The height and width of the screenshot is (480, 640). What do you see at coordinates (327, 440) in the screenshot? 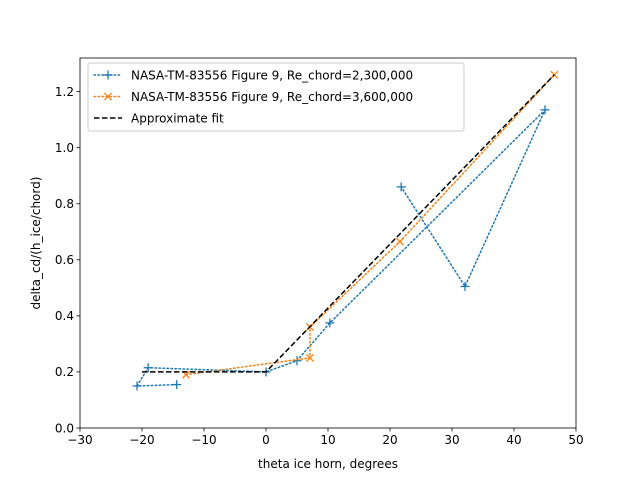
I see `x-tick-label: 10` at bounding box center [327, 440].